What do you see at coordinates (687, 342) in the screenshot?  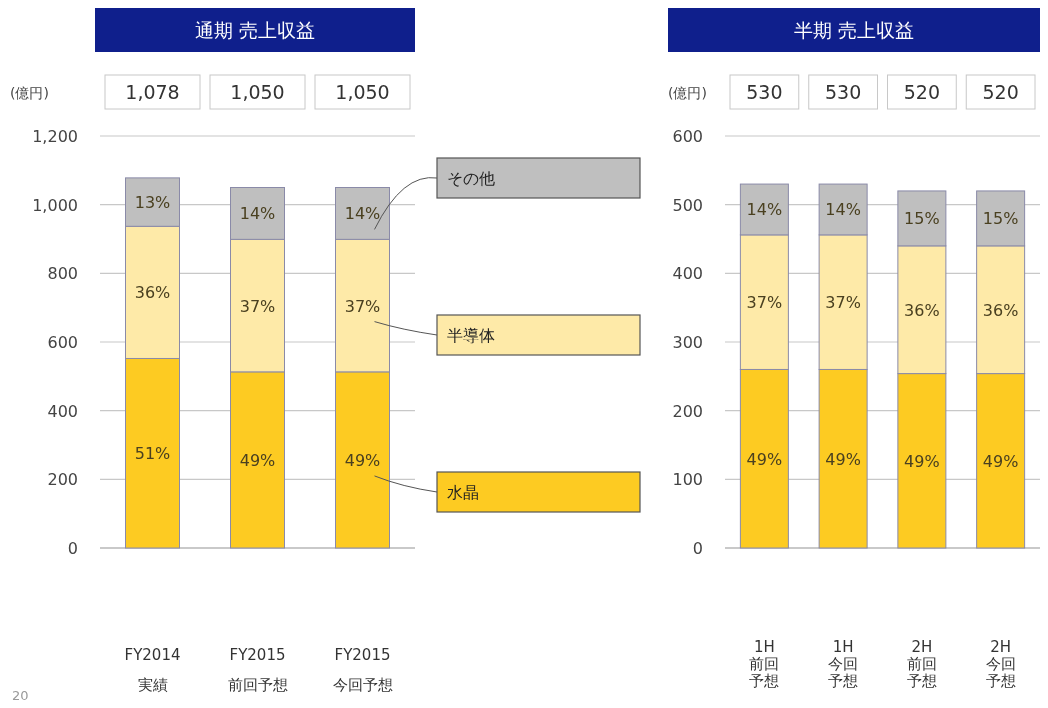 I see `y-tick-label: 300` at bounding box center [687, 342].